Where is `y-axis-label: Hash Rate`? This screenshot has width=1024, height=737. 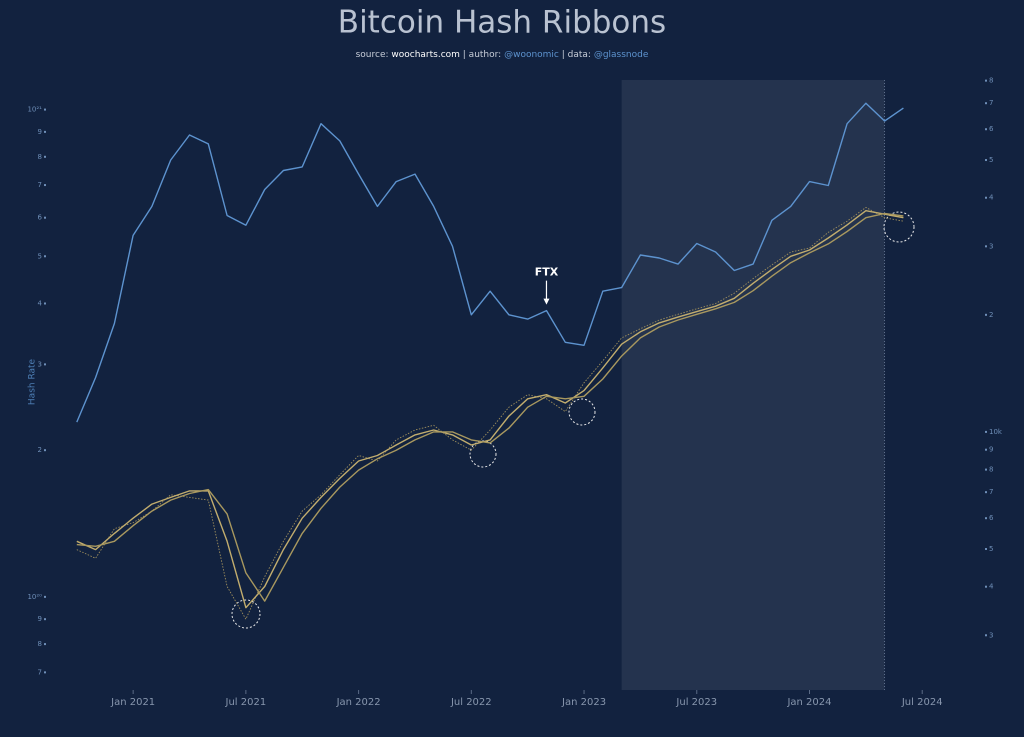
y-axis-label: Hash Rate is located at coordinates (33, 381).